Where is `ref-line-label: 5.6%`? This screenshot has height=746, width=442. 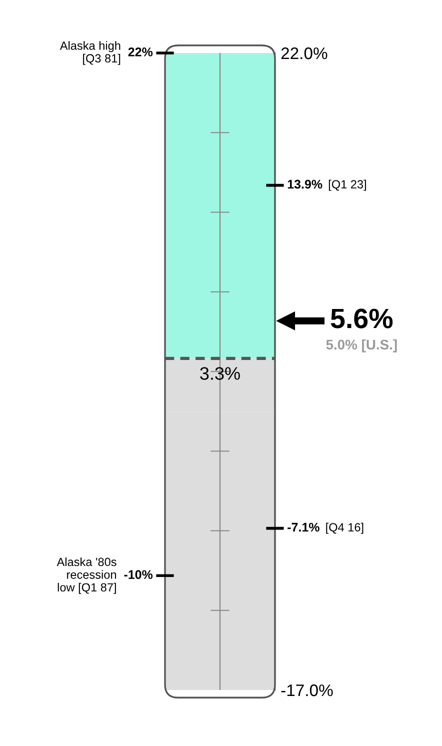 ref-line-label: 5.6% is located at coordinates (361, 318).